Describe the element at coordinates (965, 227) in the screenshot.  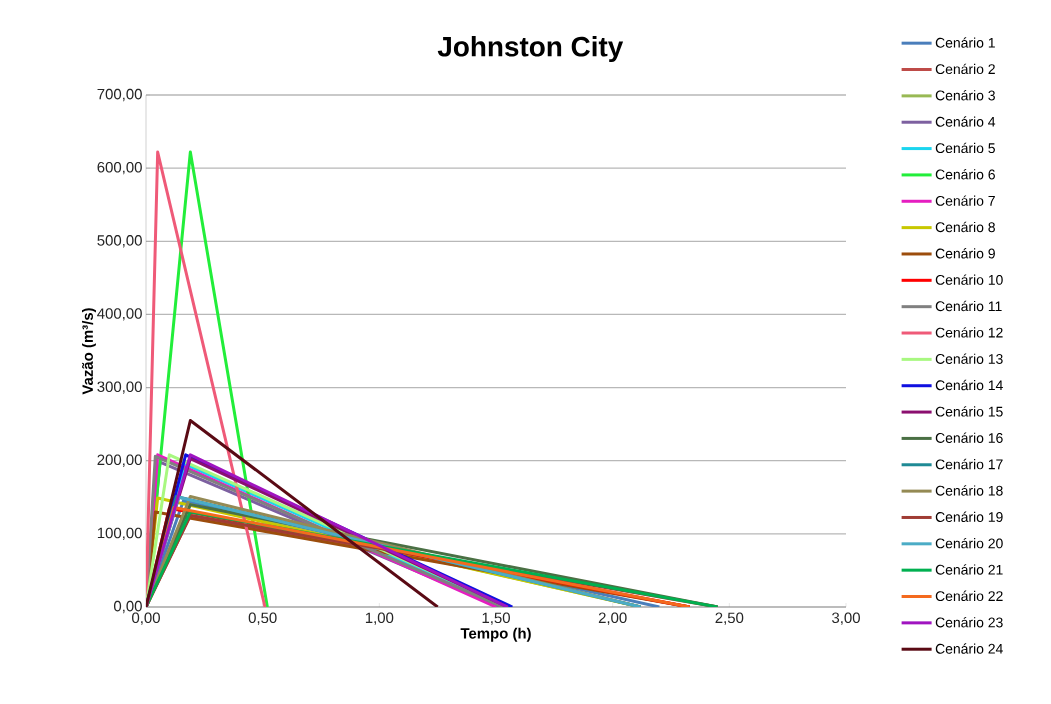
I see `legend-label: Cenário 8` at that location.